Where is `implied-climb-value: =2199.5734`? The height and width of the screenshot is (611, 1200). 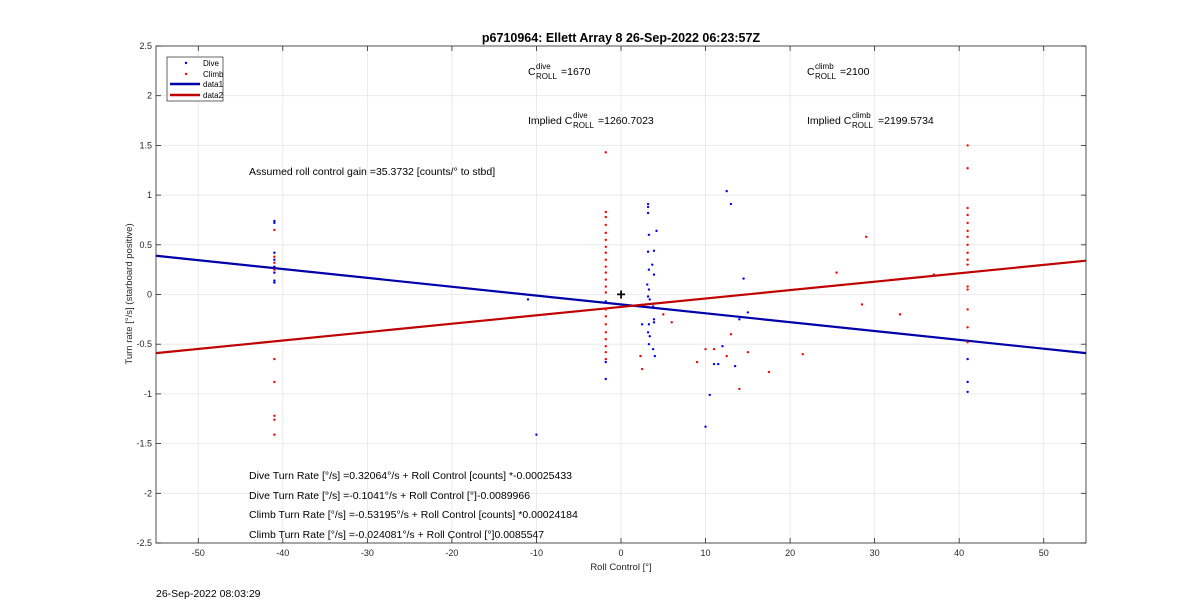 implied-climb-value: =2199.5734 is located at coordinates (906, 121).